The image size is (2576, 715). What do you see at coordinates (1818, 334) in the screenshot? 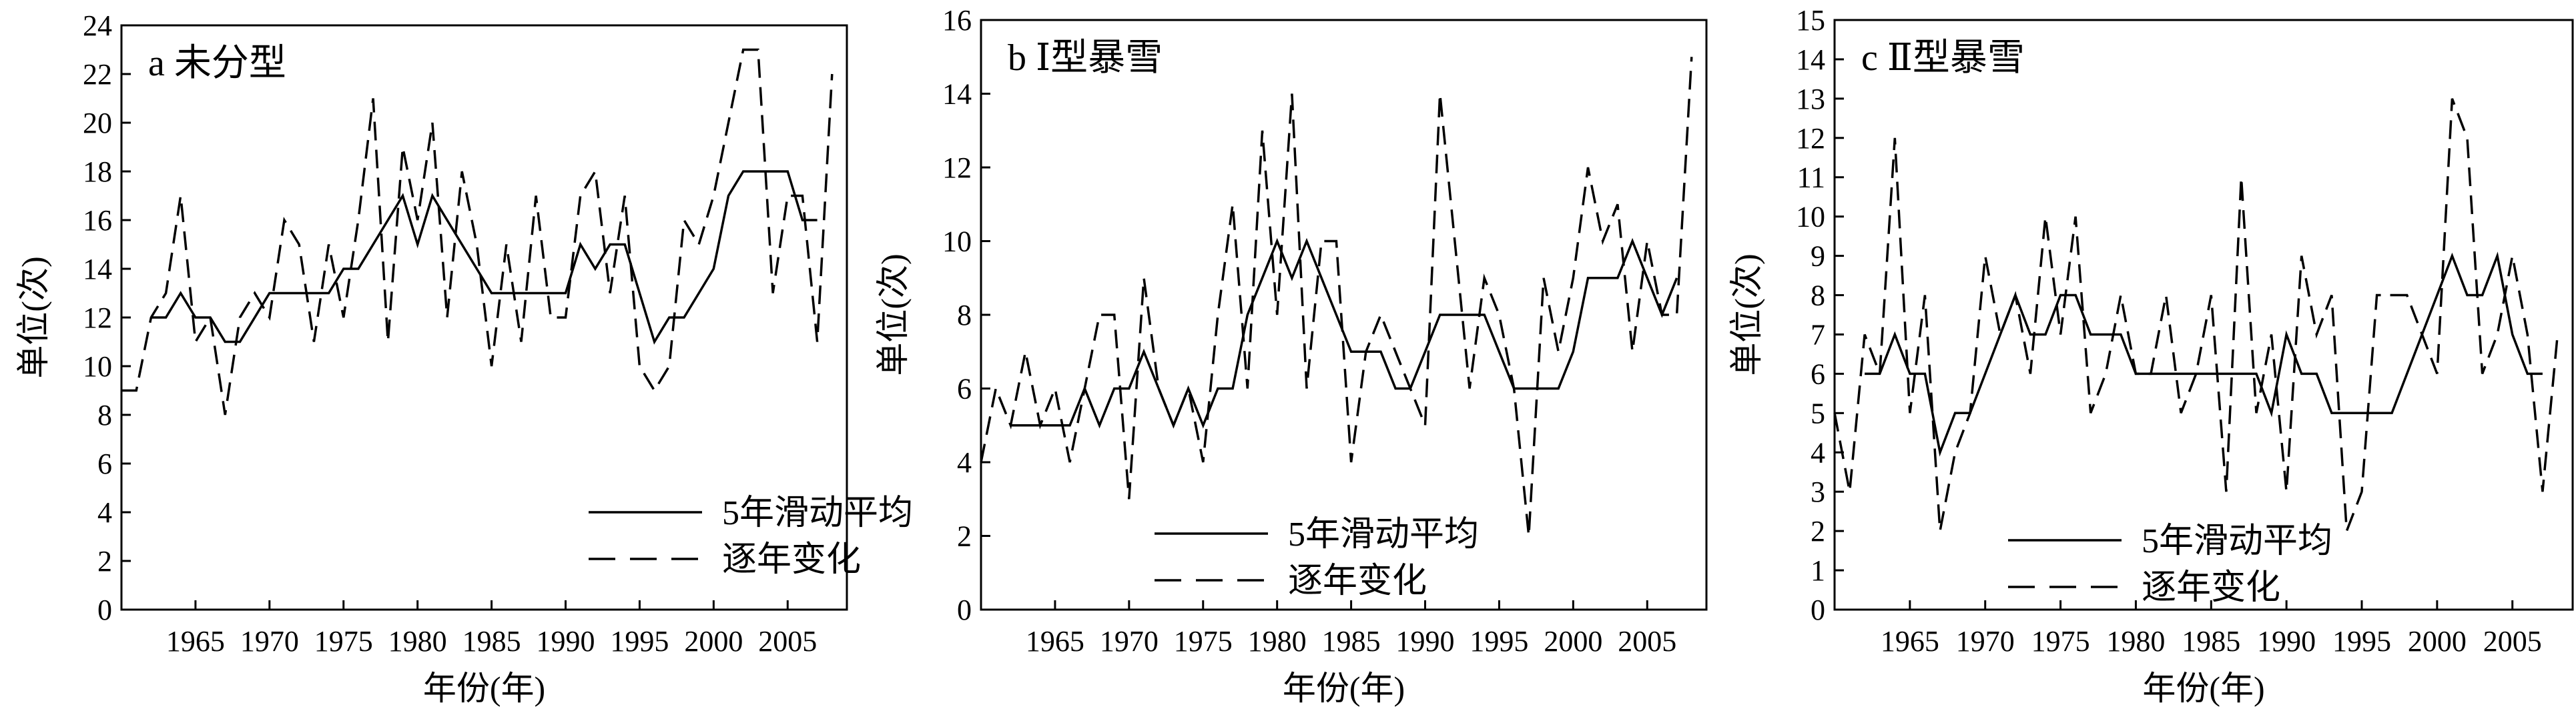
I see `y-tick-label: 7` at bounding box center [1818, 334].